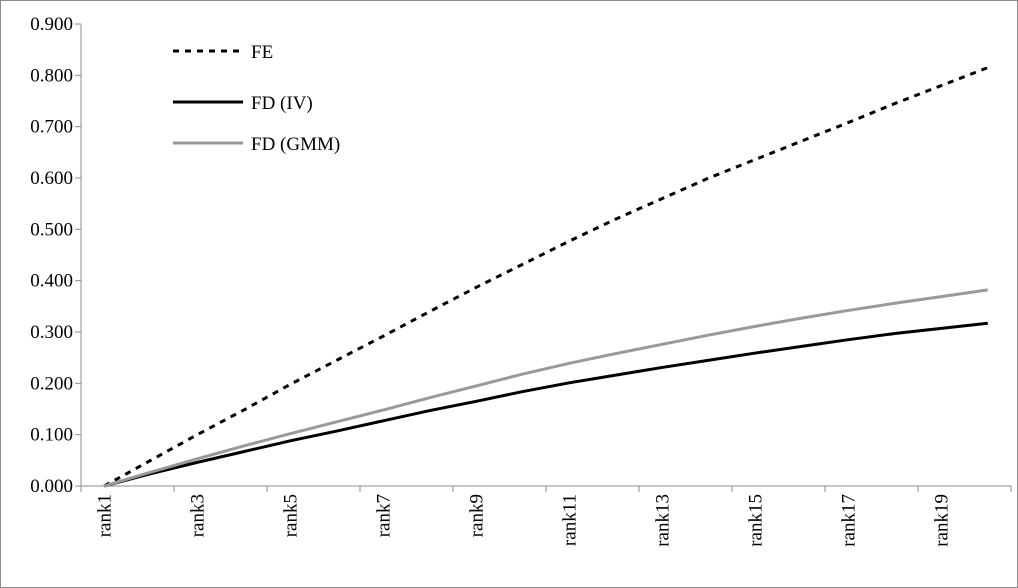 The height and width of the screenshot is (588, 1018). Describe the element at coordinates (51, 332) in the screenshot. I see `y-tick-label: 0.300` at that location.